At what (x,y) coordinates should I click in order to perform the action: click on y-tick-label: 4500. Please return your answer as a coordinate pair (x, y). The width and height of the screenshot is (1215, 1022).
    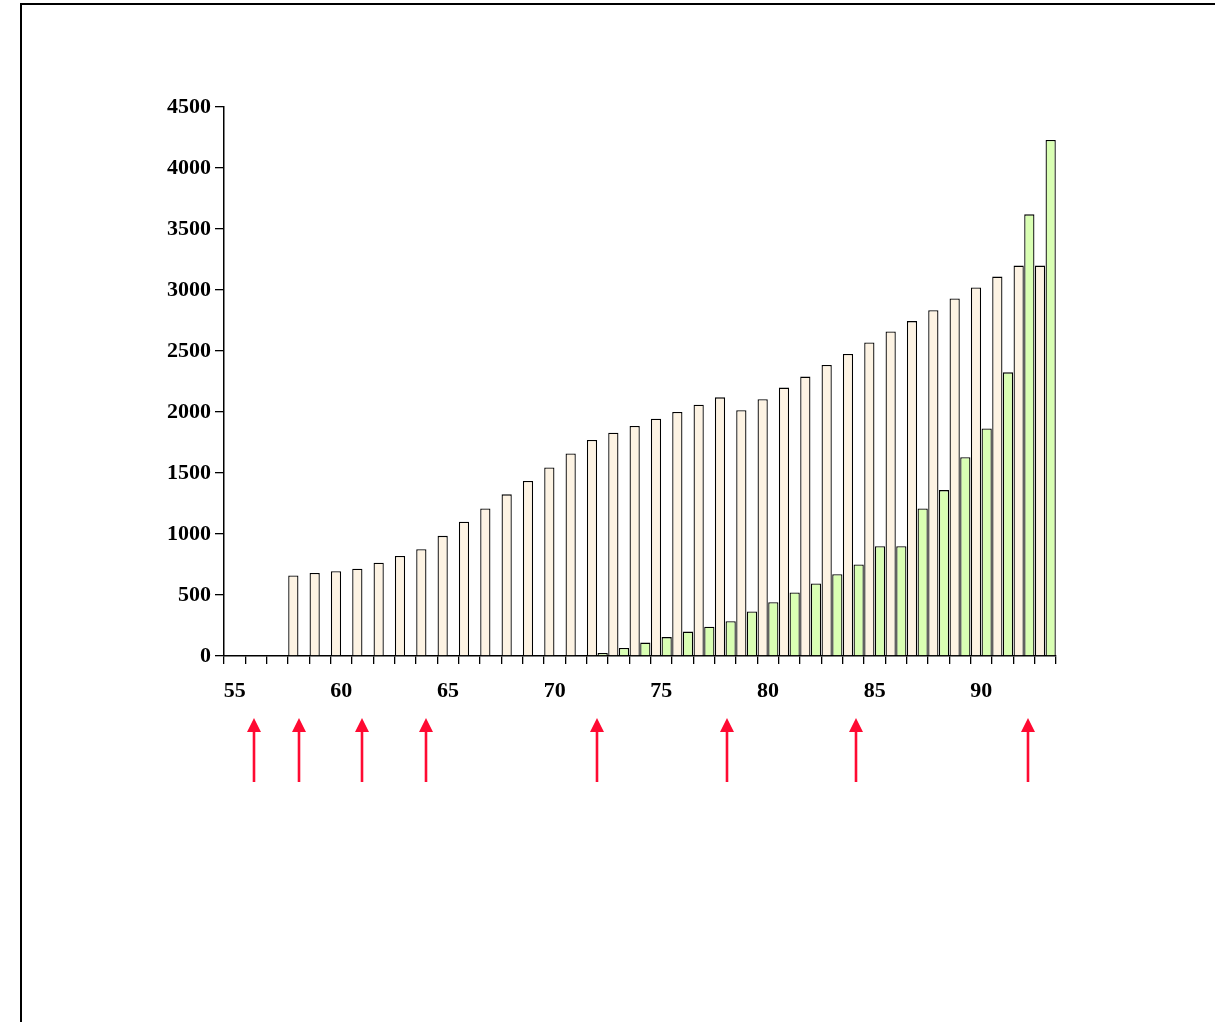
    Looking at the image, I should click on (189, 105).